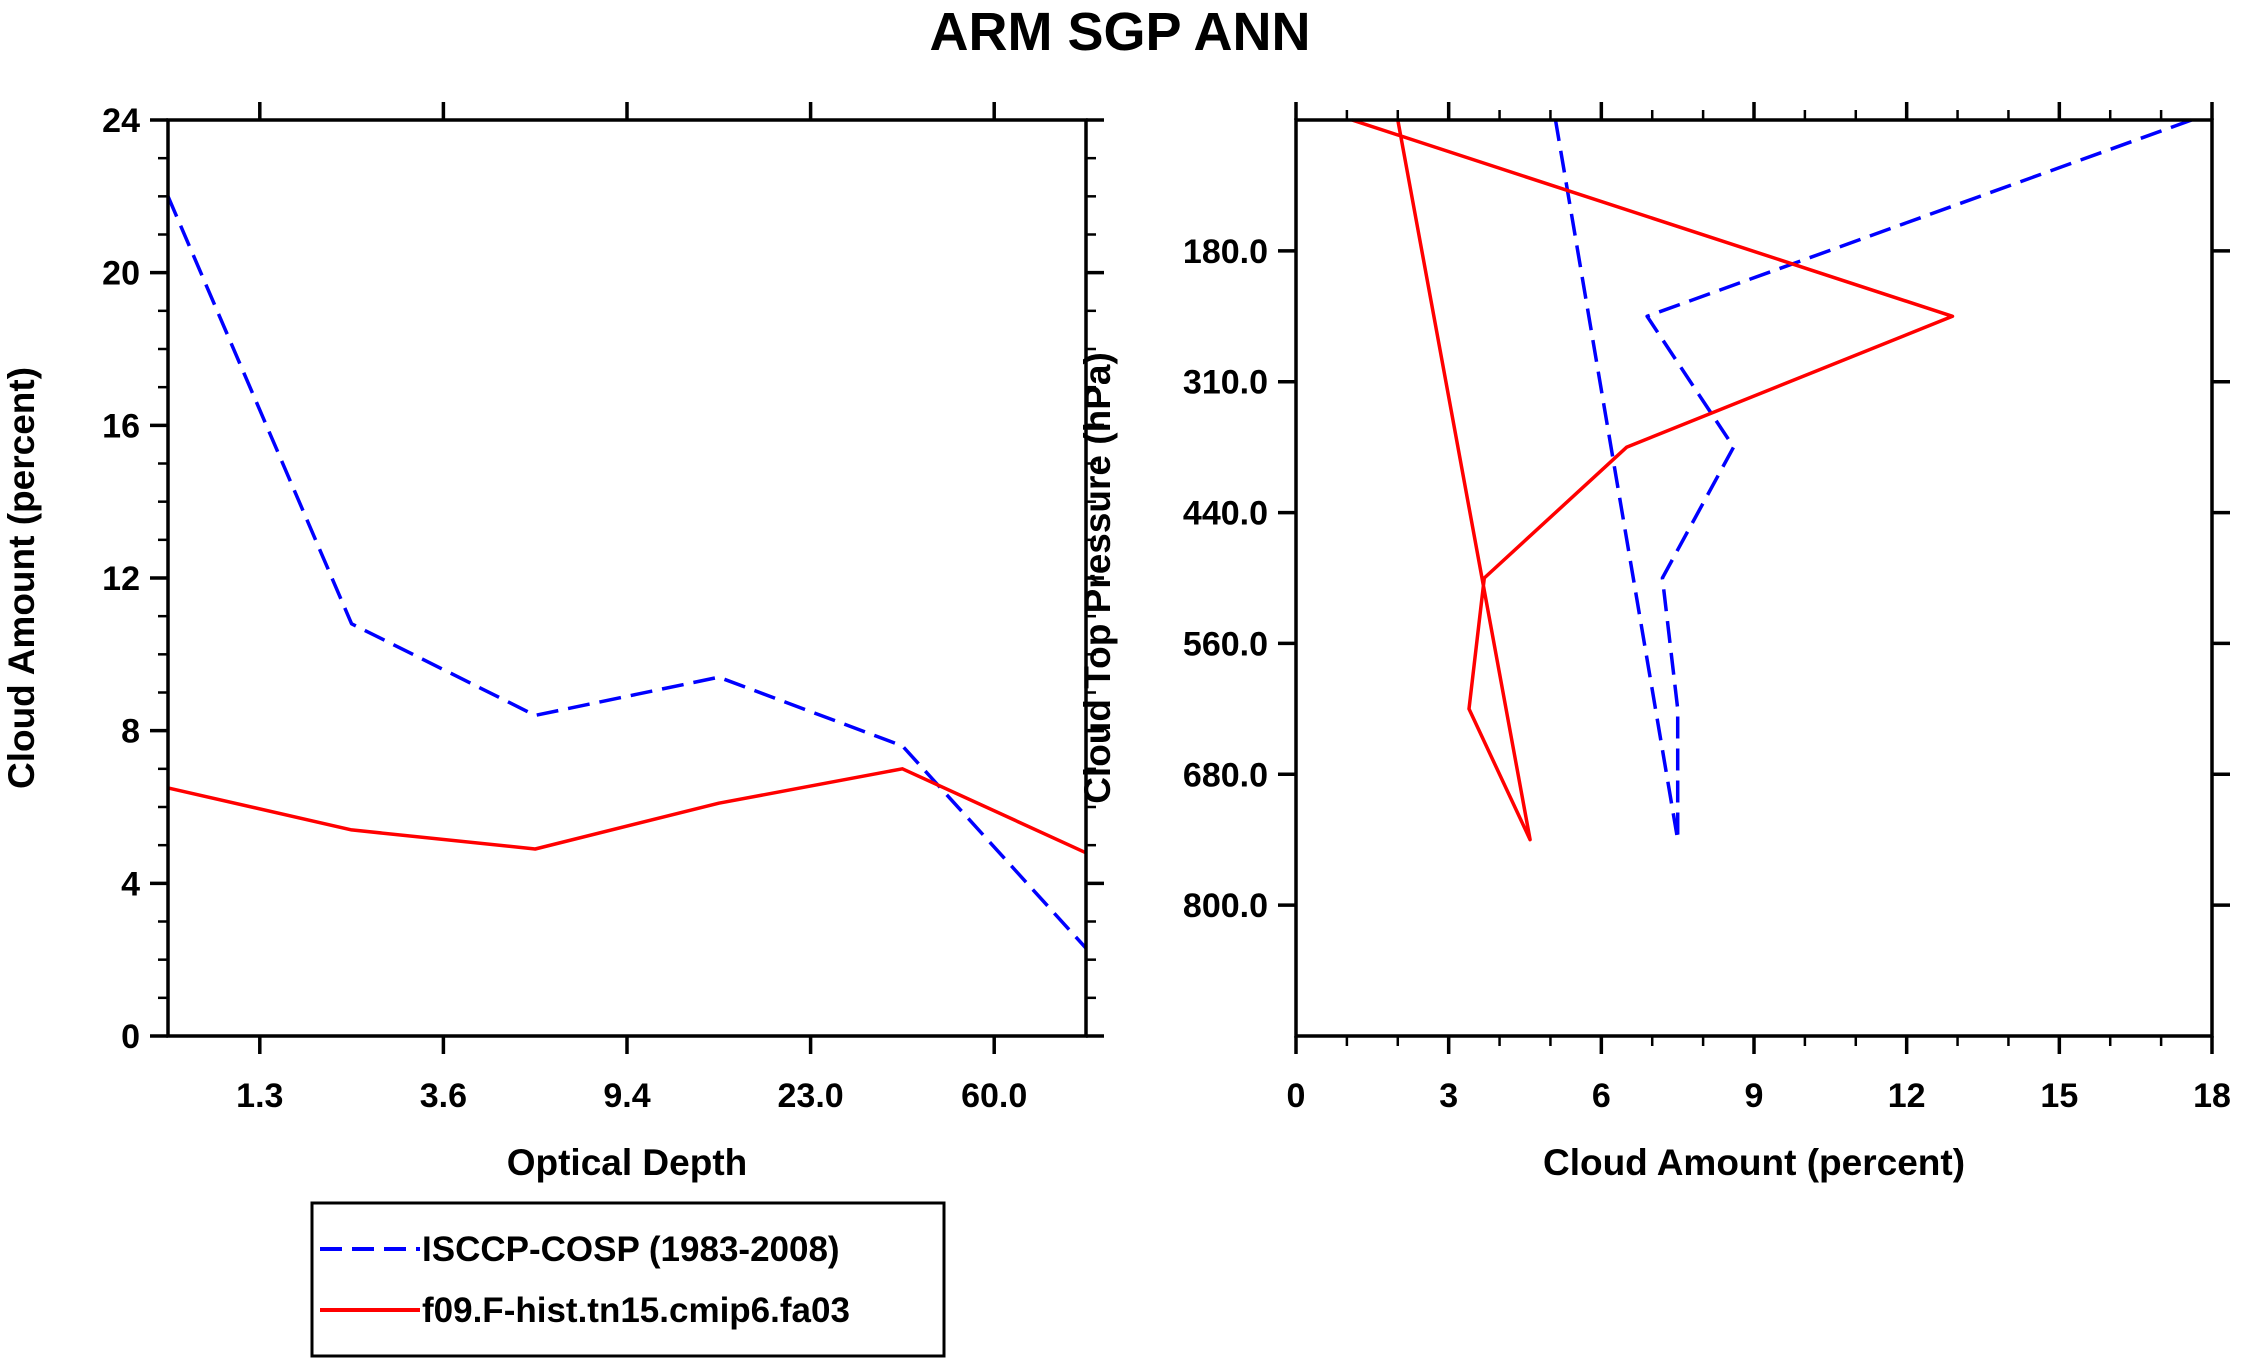 This screenshot has width=2241, height=1365. What do you see at coordinates (121, 579) in the screenshot?
I see `left-y-tick-label: 12` at bounding box center [121, 579].